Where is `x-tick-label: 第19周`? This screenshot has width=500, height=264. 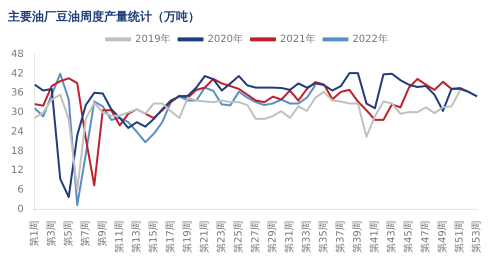
x-tick-label: 第19周 is located at coordinates (187, 237).